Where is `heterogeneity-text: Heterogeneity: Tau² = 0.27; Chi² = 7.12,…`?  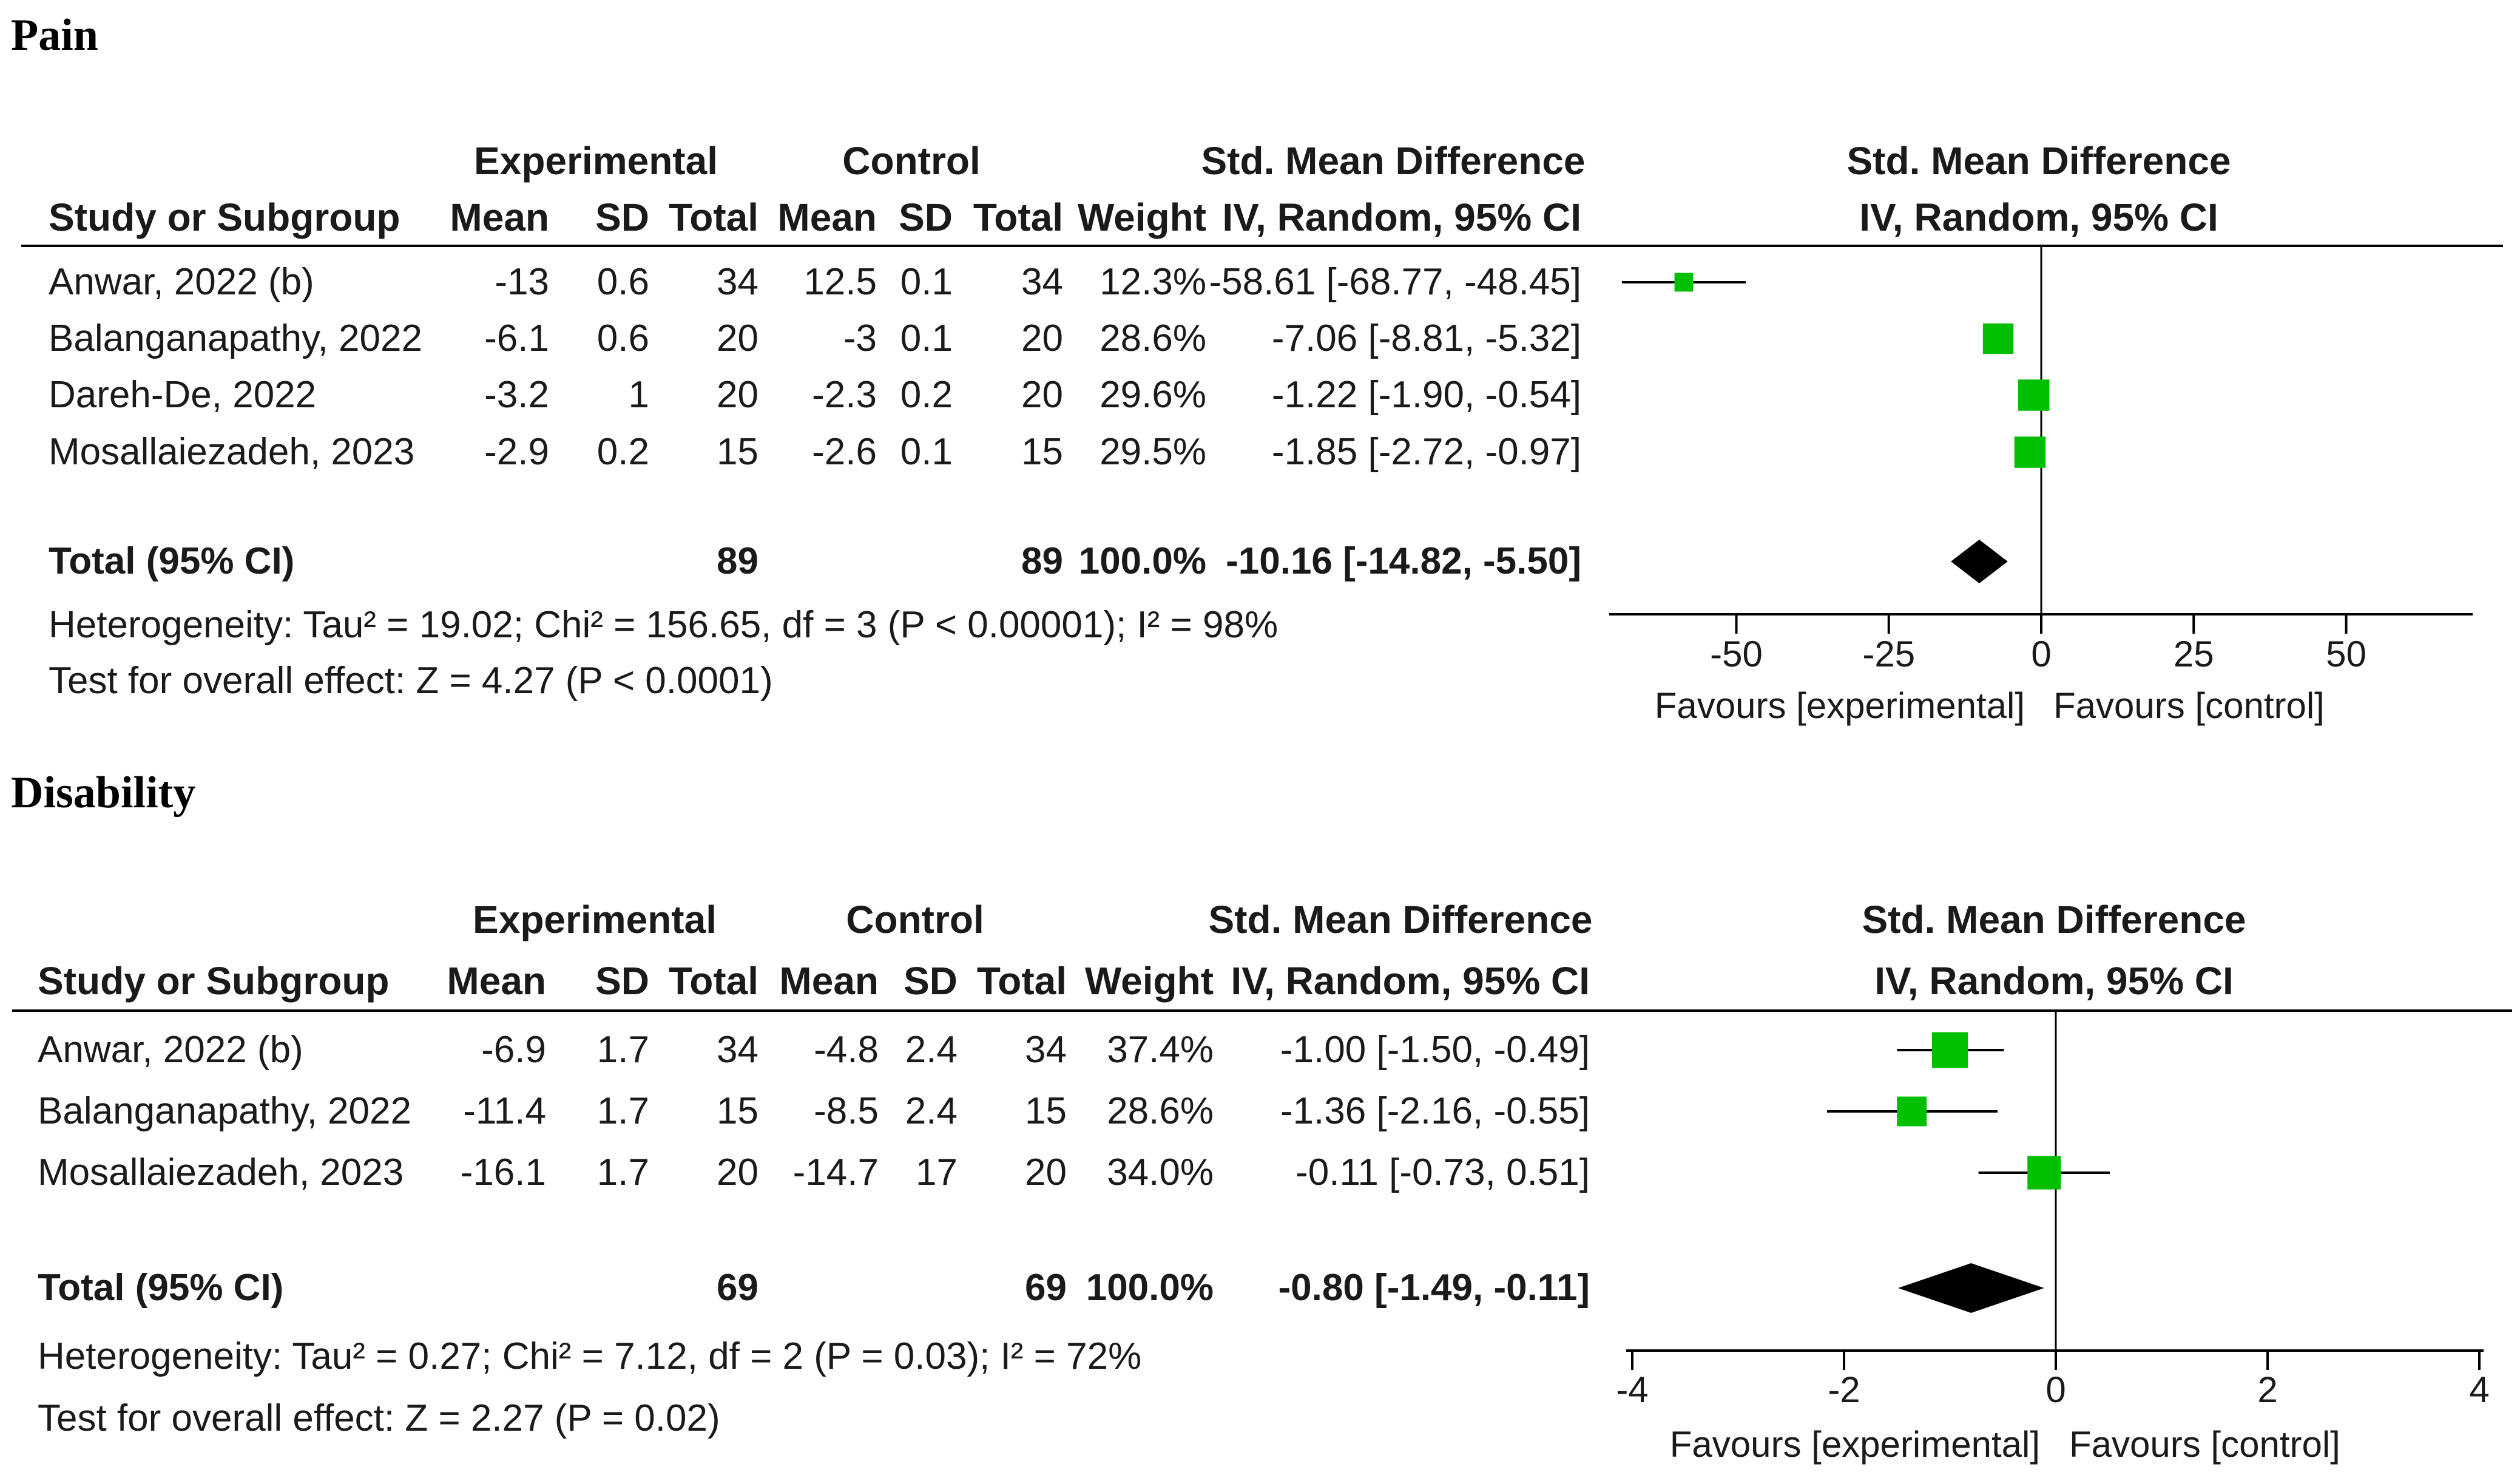
heterogeneity-text: Heterogeneity: Tau² = 0.27; Chi² = 7.12,… is located at coordinates (589, 1356).